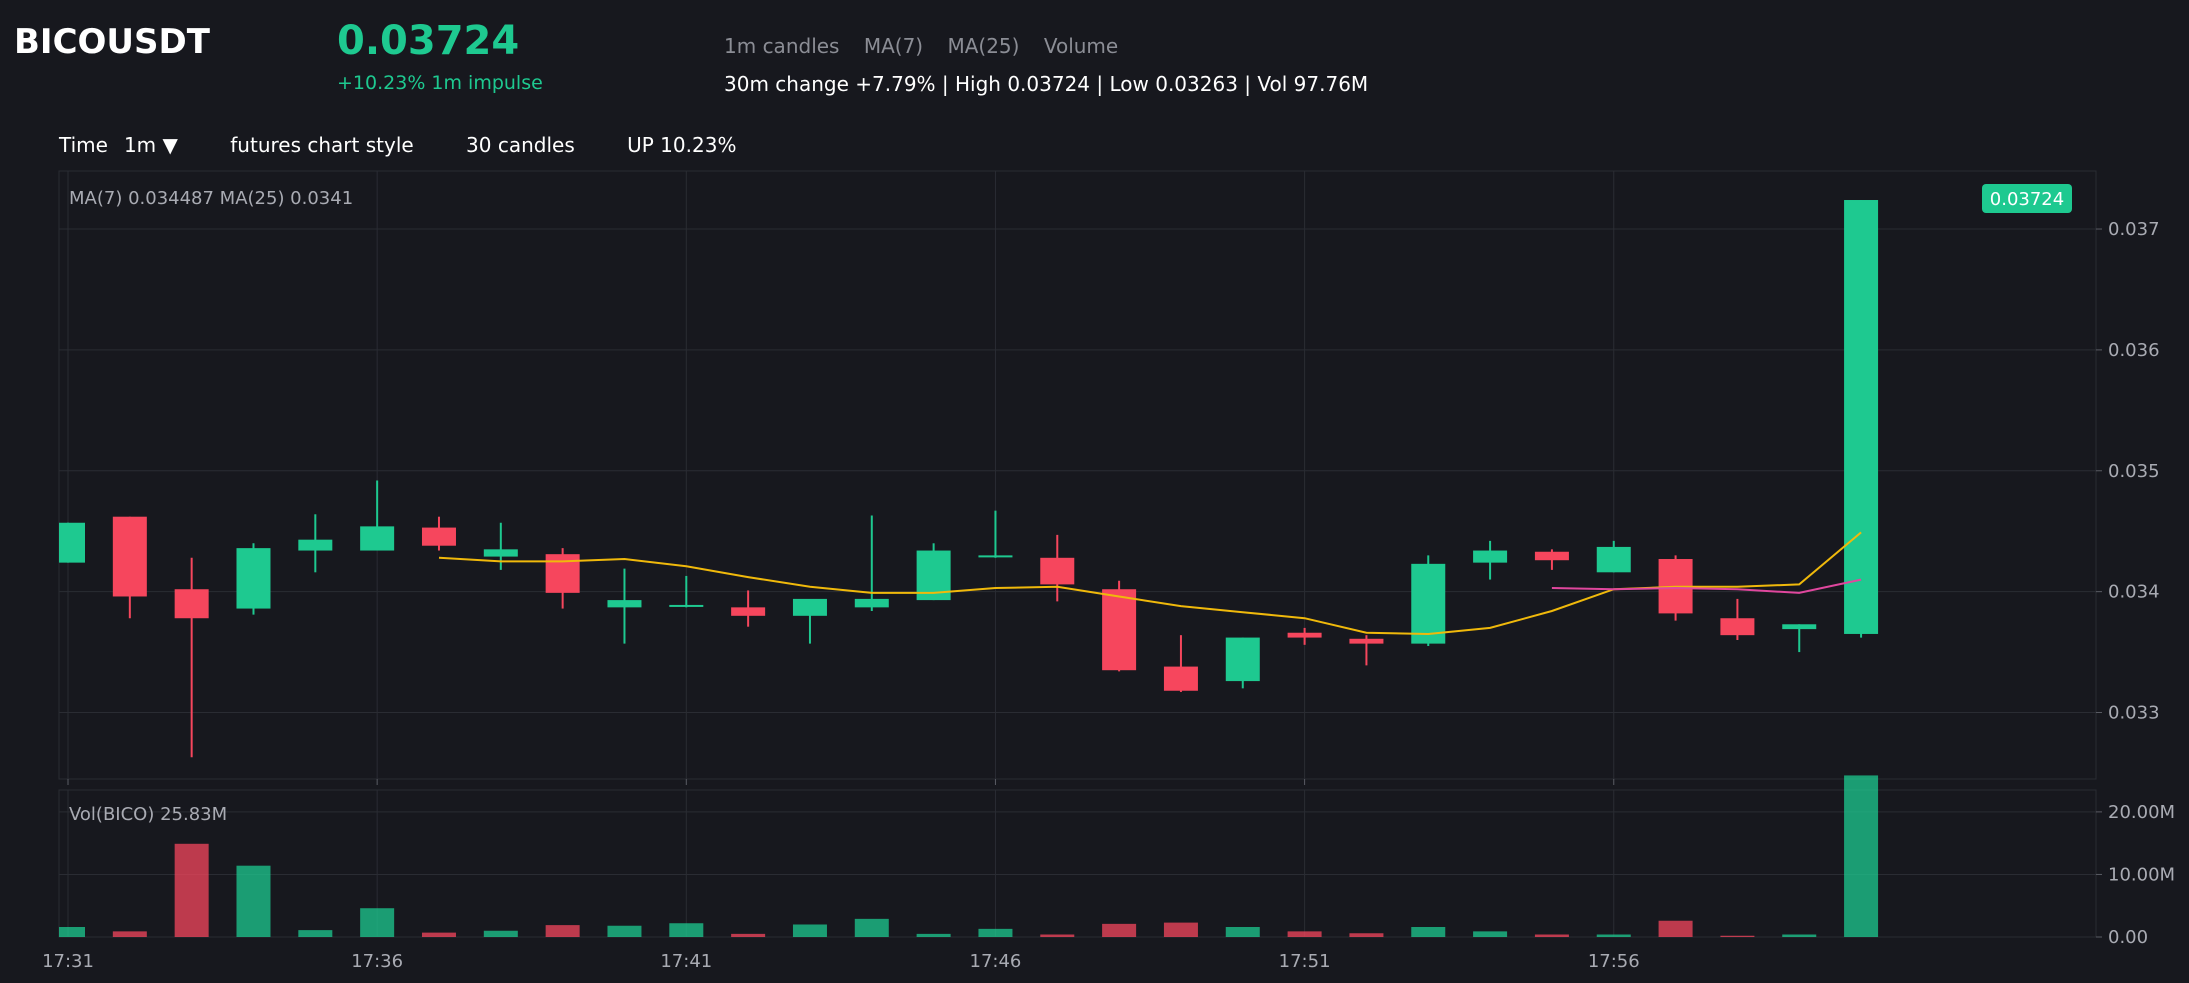 Image resolution: width=2189 pixels, height=983 pixels. I want to click on time-tick-label: 17:51, so click(1305, 961).